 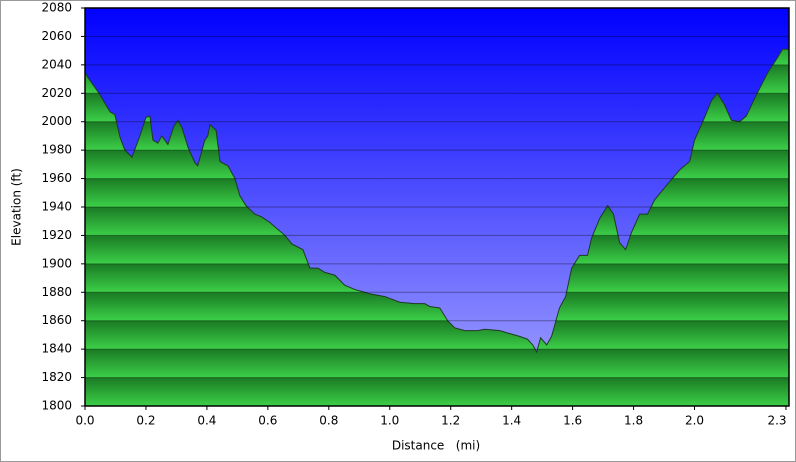 I want to click on y-axis-title: Elevation (ft), so click(x=17, y=207).